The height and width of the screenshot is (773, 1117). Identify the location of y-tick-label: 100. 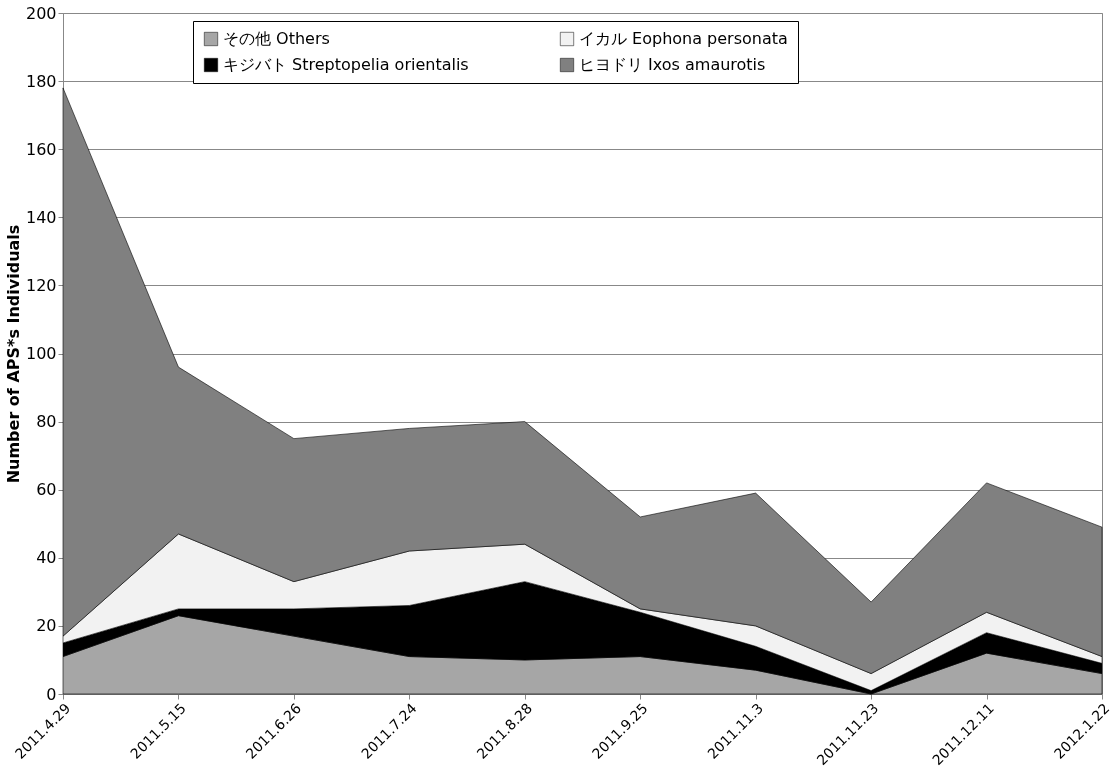
(41, 353).